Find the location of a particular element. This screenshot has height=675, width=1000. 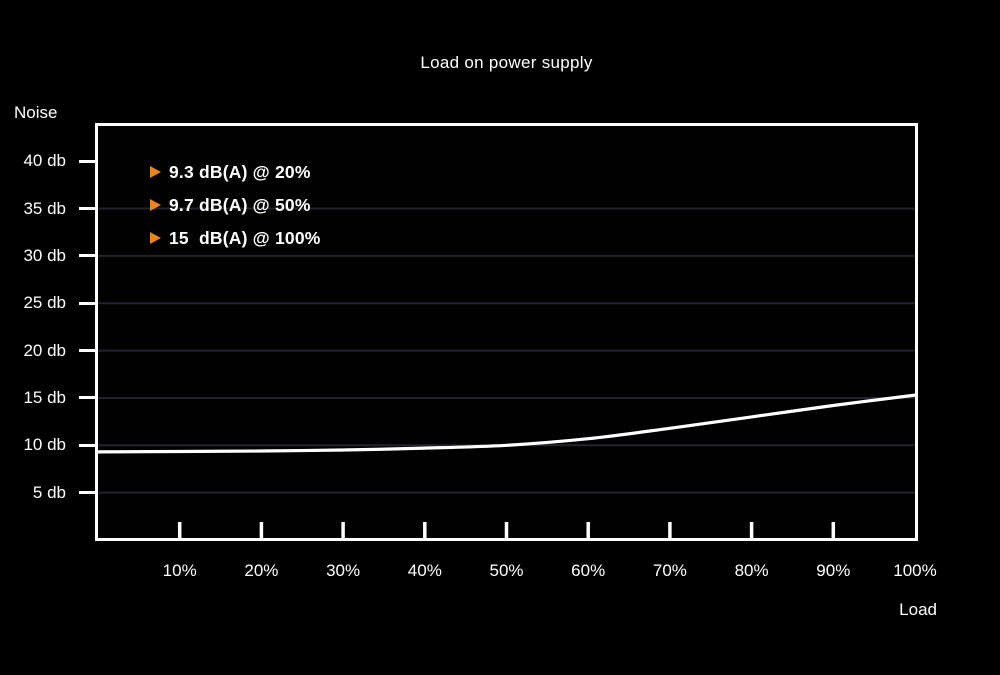

y-tick-mark-5db is located at coordinates (87, 493).